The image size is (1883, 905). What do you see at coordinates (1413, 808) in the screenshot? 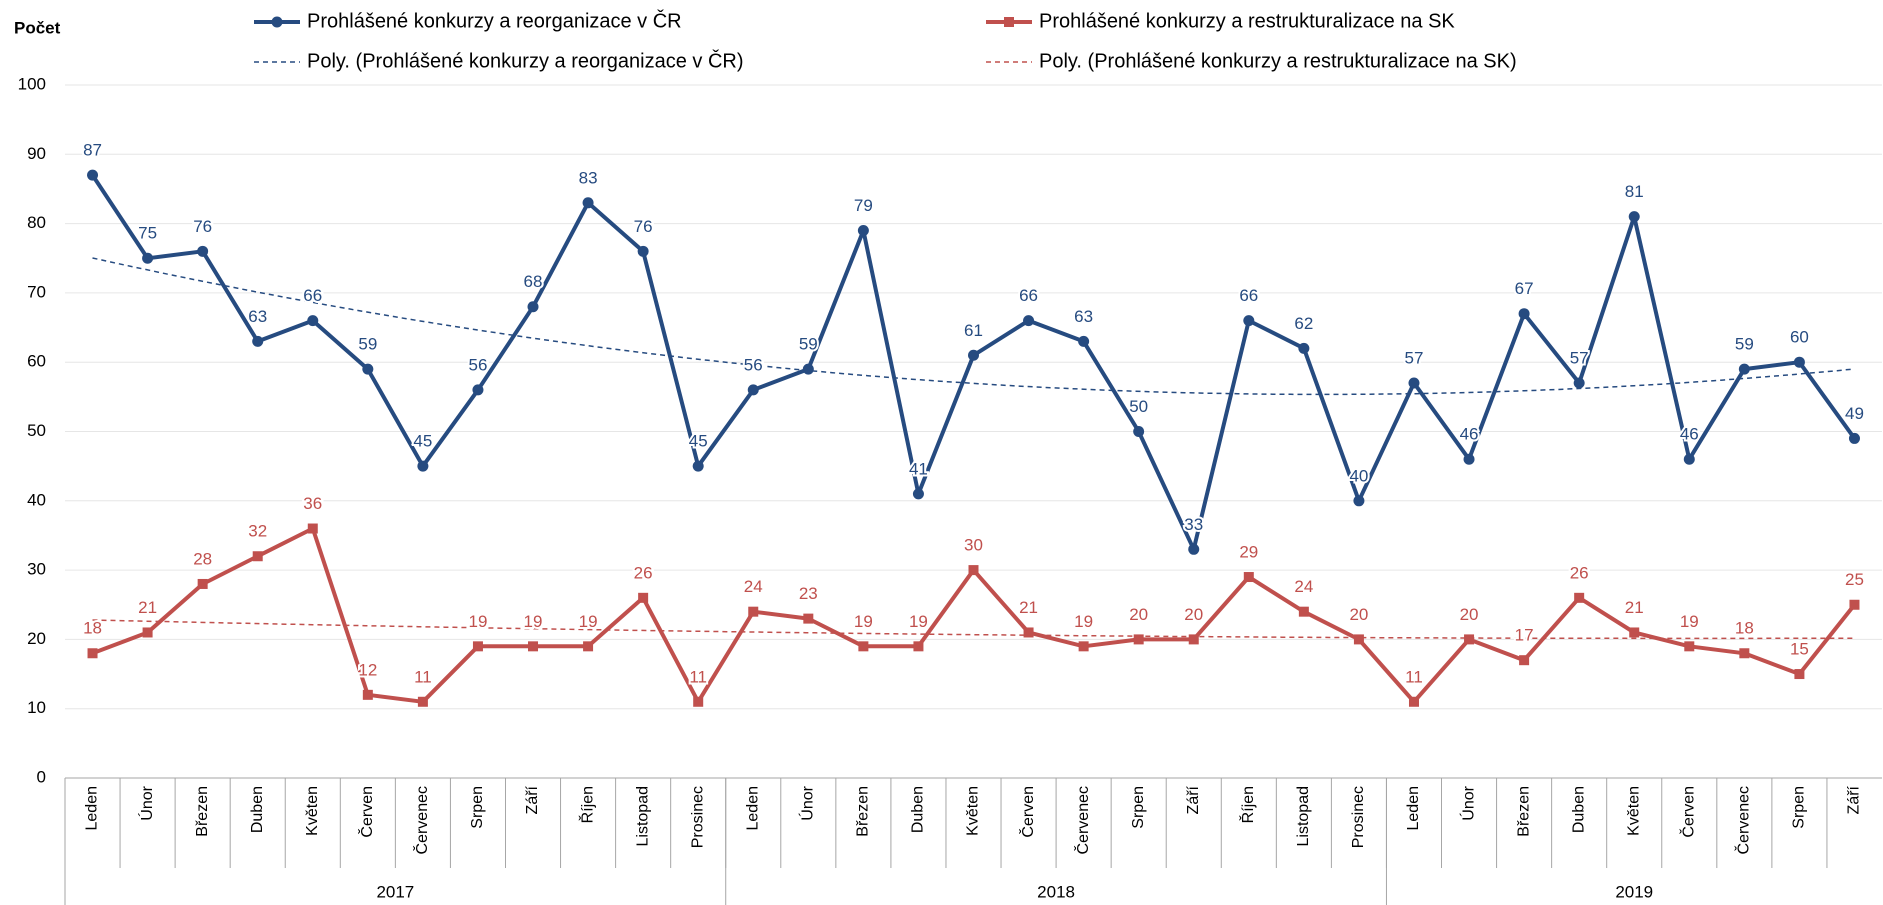
I see `x-tick-label: Leden` at bounding box center [1413, 808].